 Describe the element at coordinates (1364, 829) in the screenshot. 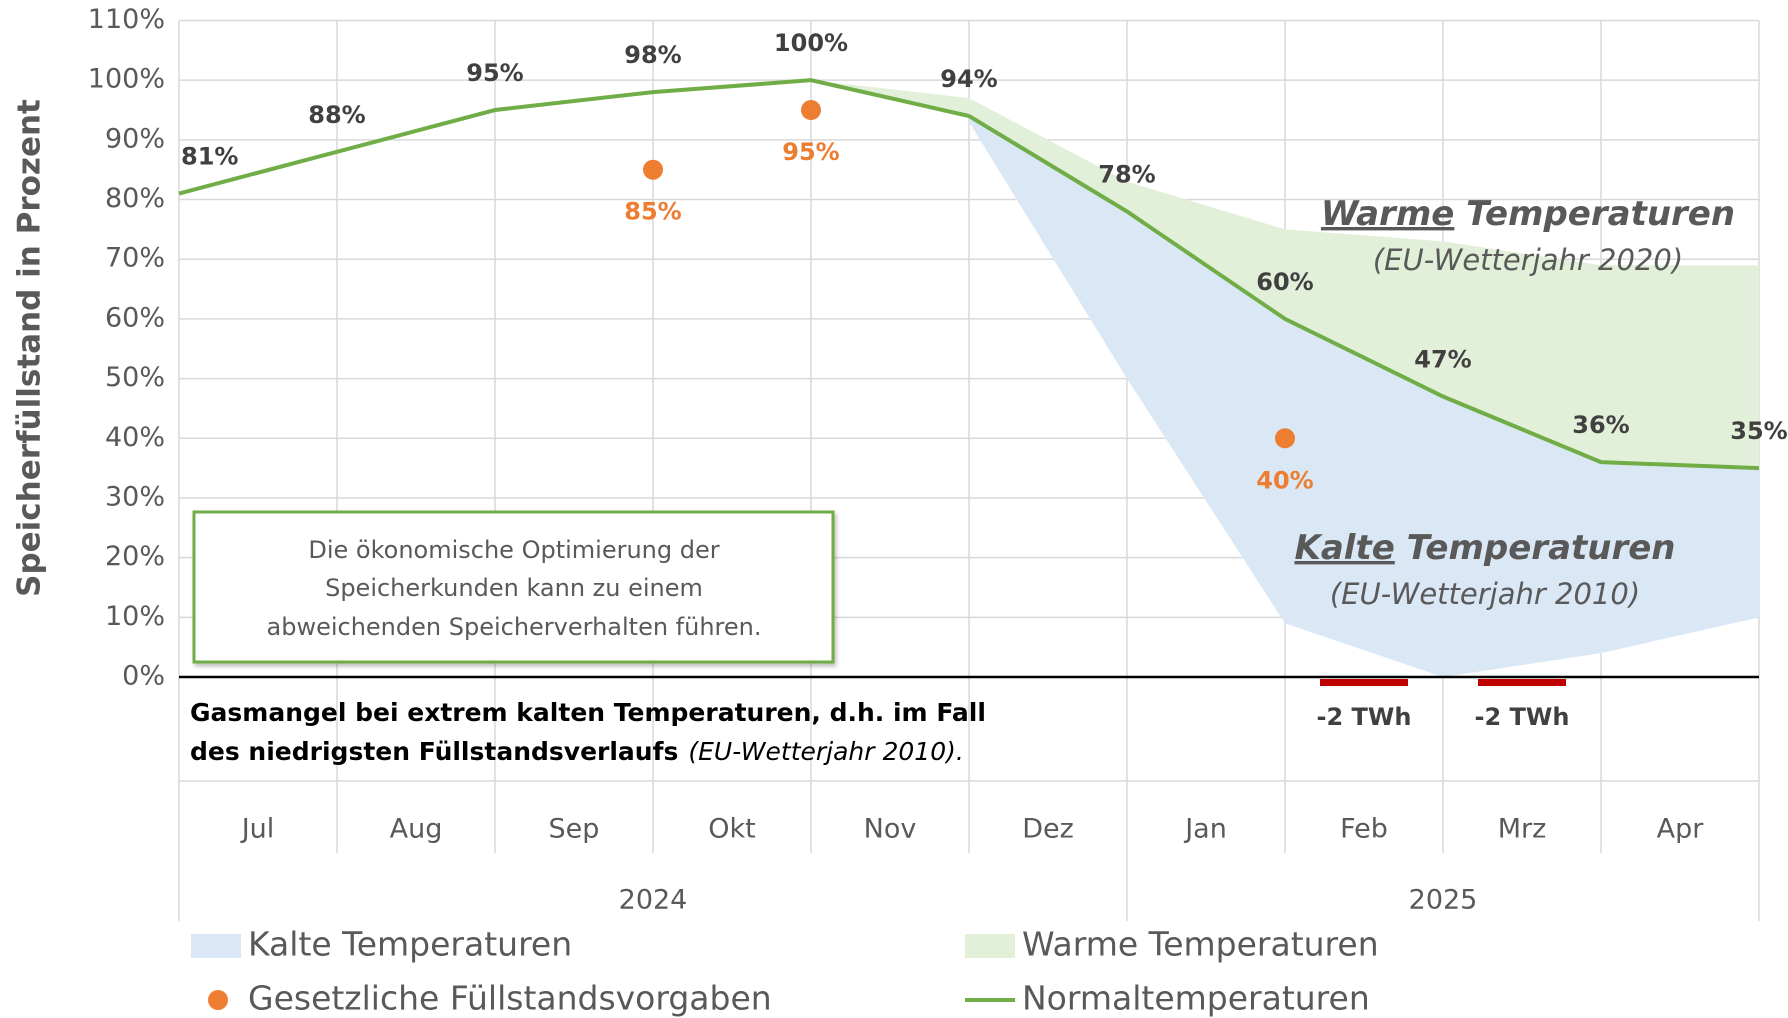

I see `x-tick-label: Feb` at that location.